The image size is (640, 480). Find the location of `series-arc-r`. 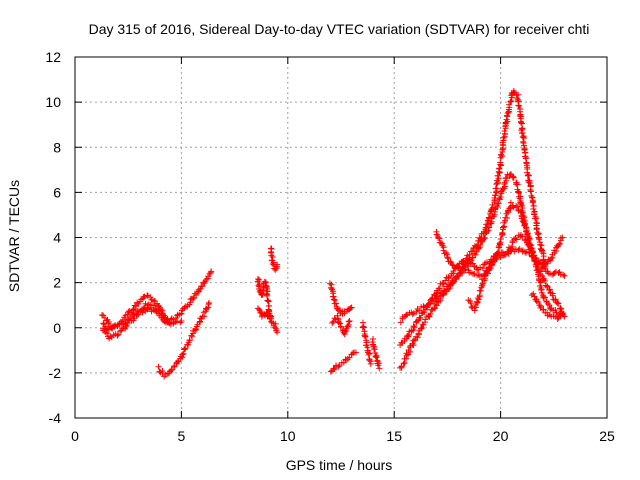

series-arc-r is located at coordinates (547, 306).